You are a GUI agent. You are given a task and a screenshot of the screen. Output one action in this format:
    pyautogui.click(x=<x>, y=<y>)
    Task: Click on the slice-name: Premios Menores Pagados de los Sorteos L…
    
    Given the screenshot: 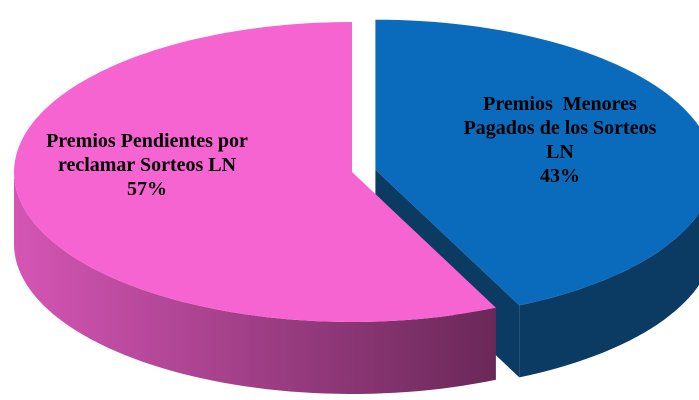 What is the action you would take?
    pyautogui.click(x=560, y=128)
    